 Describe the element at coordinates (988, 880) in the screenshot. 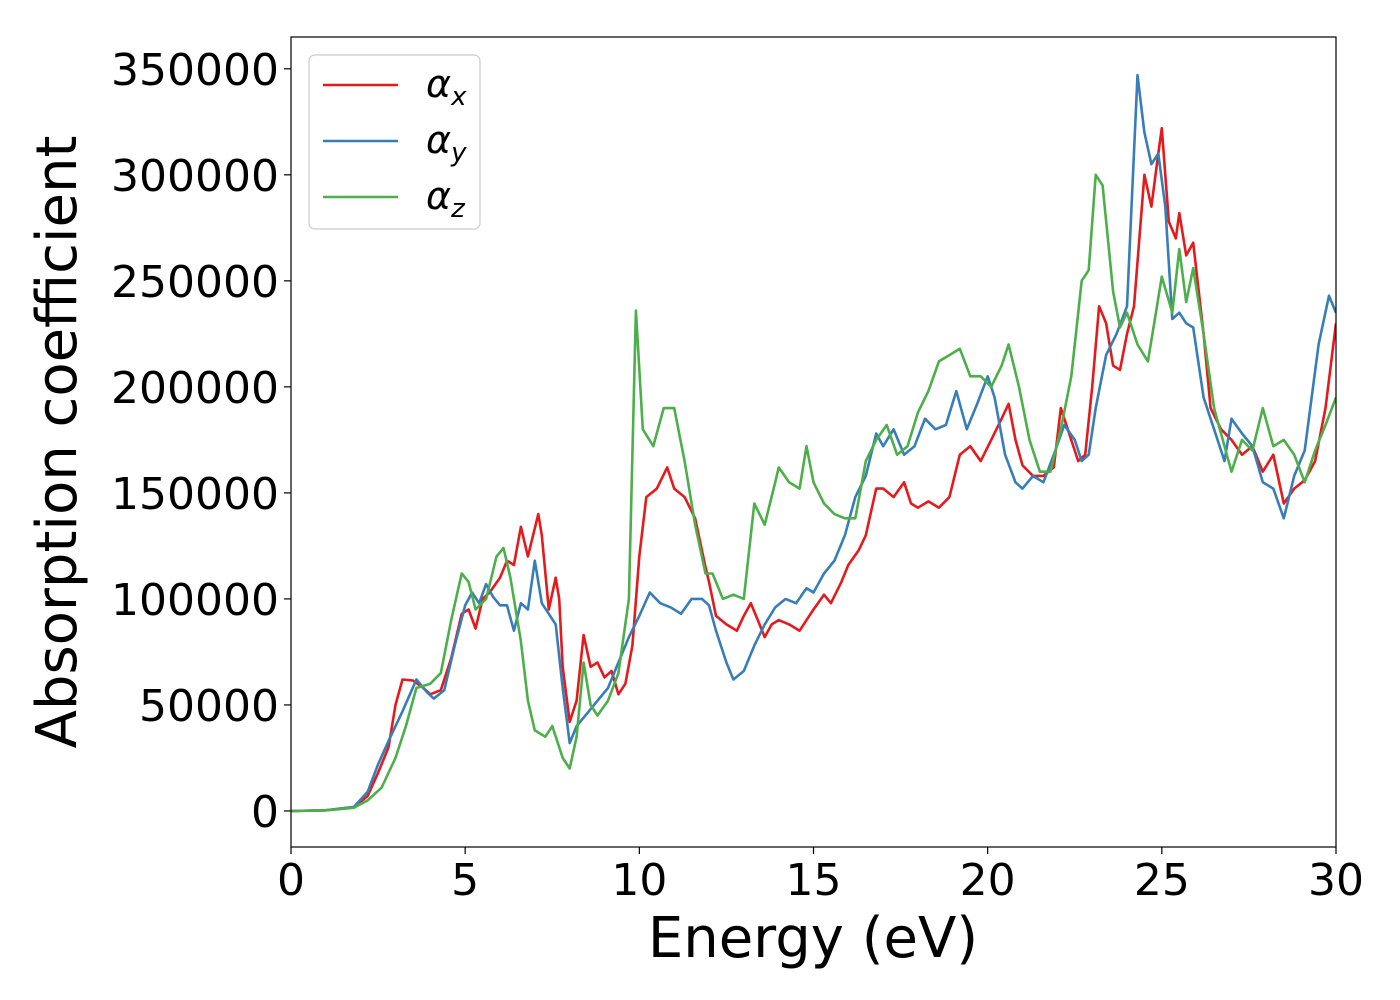

I see `x-tick-label: 20` at that location.